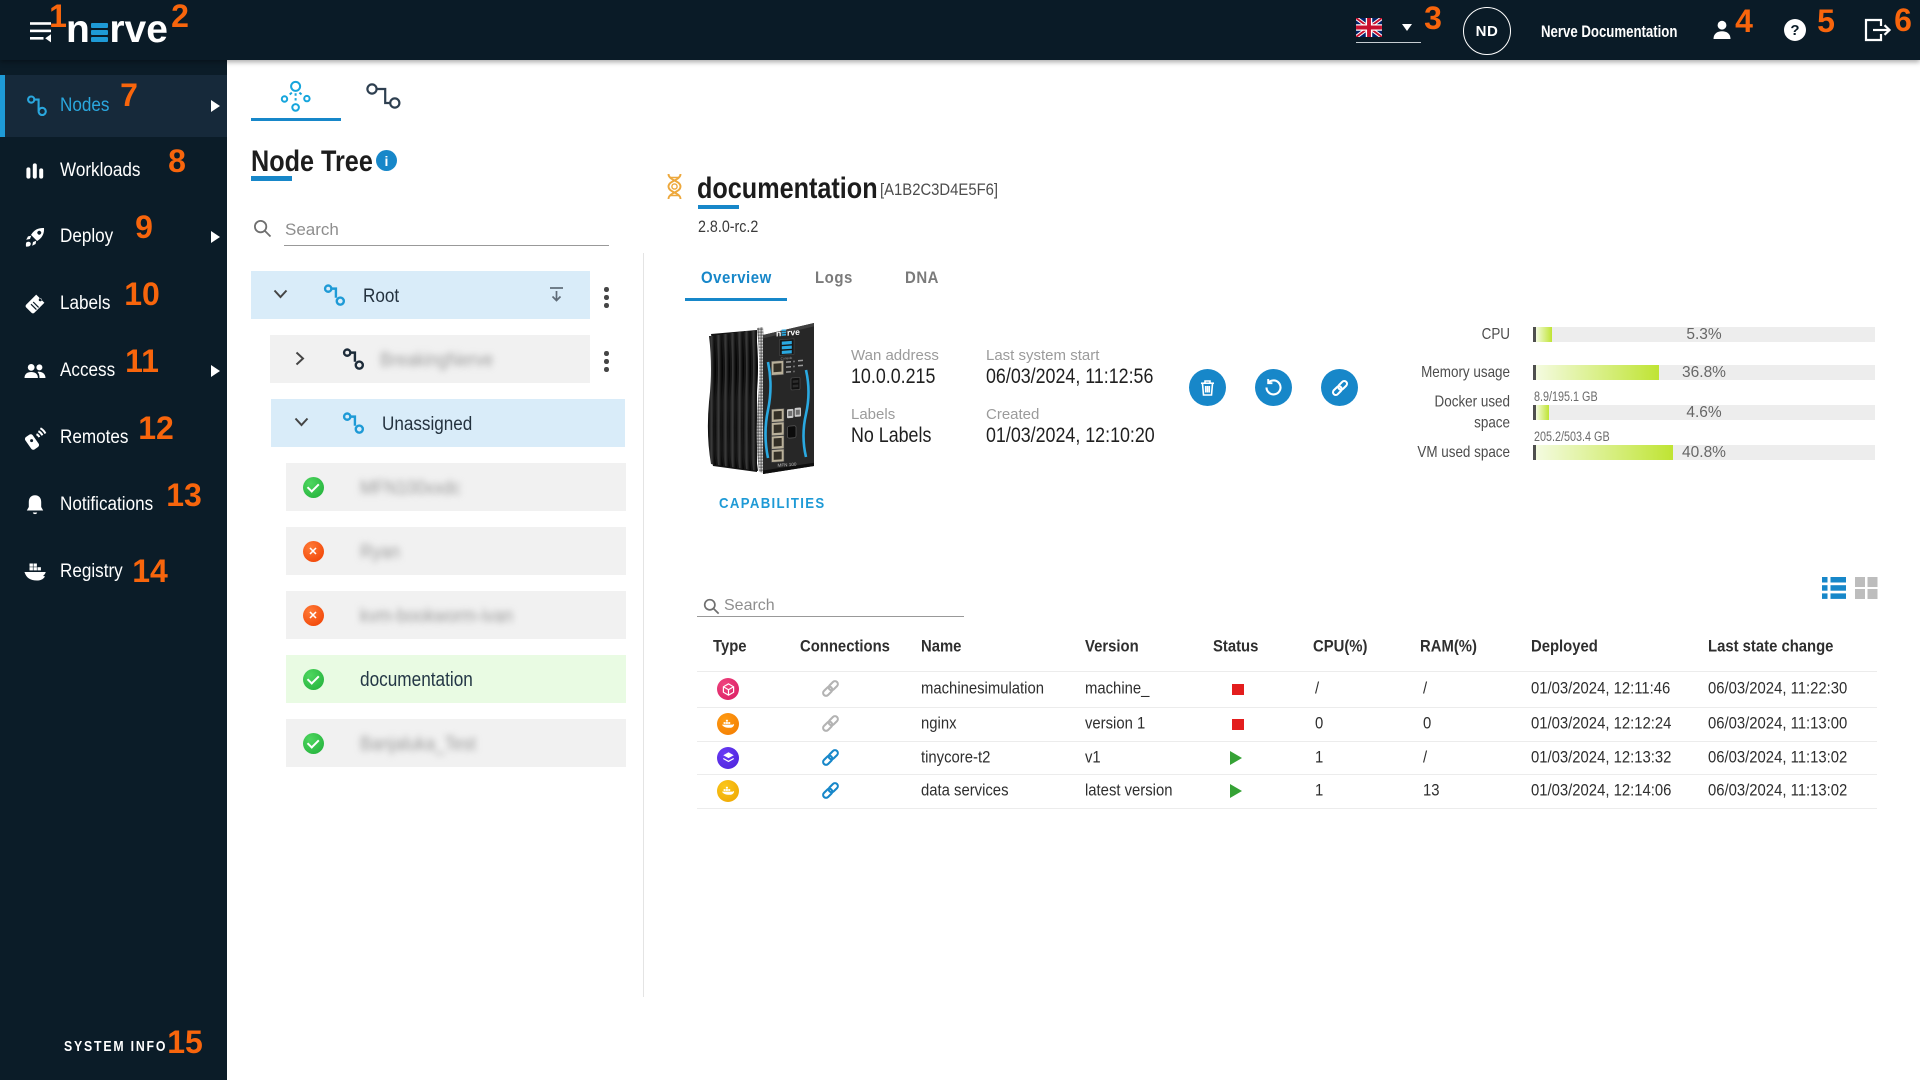 This screenshot has height=1080, width=1920. I want to click on svg-text: Console, so click(787, 358).